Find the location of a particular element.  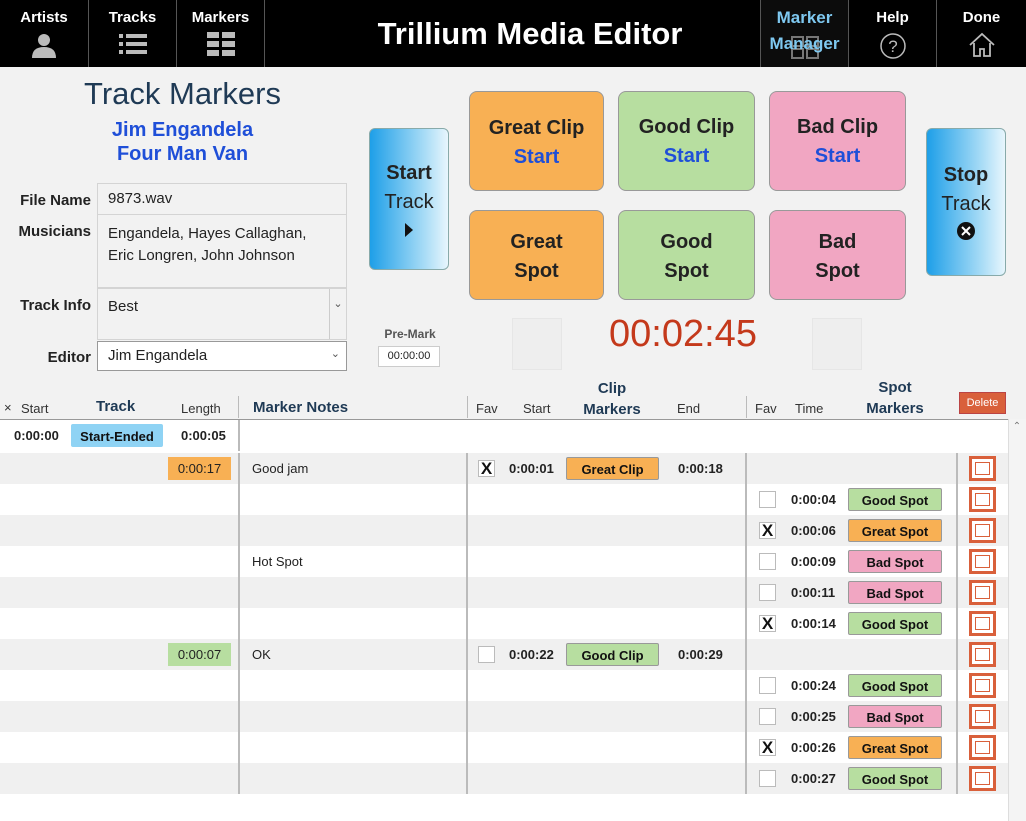

spot-marker-badge: Great Spot is located at coordinates (895, 747).